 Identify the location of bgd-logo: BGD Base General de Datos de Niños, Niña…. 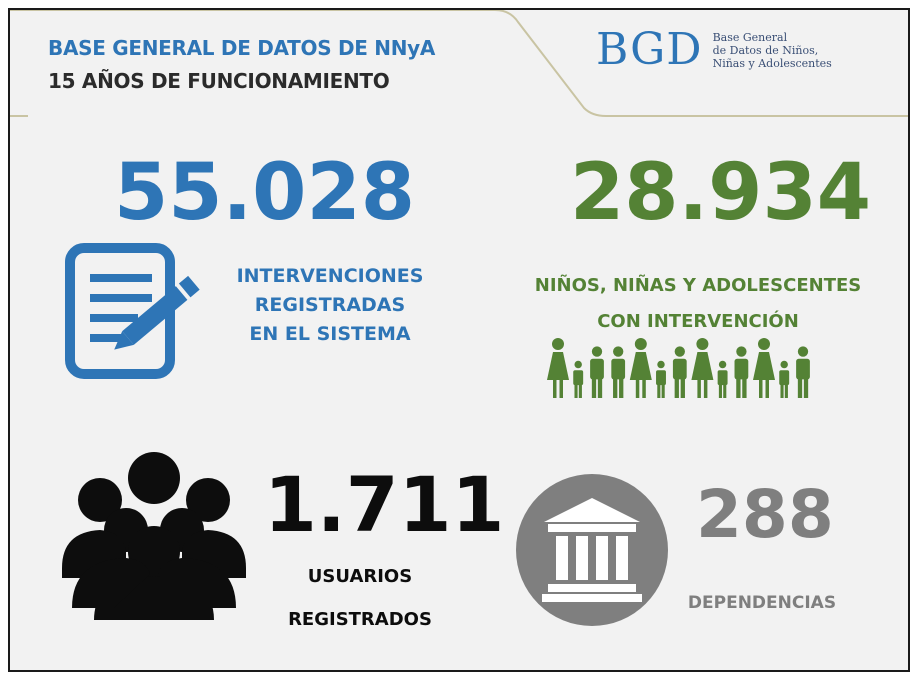
(714, 50).